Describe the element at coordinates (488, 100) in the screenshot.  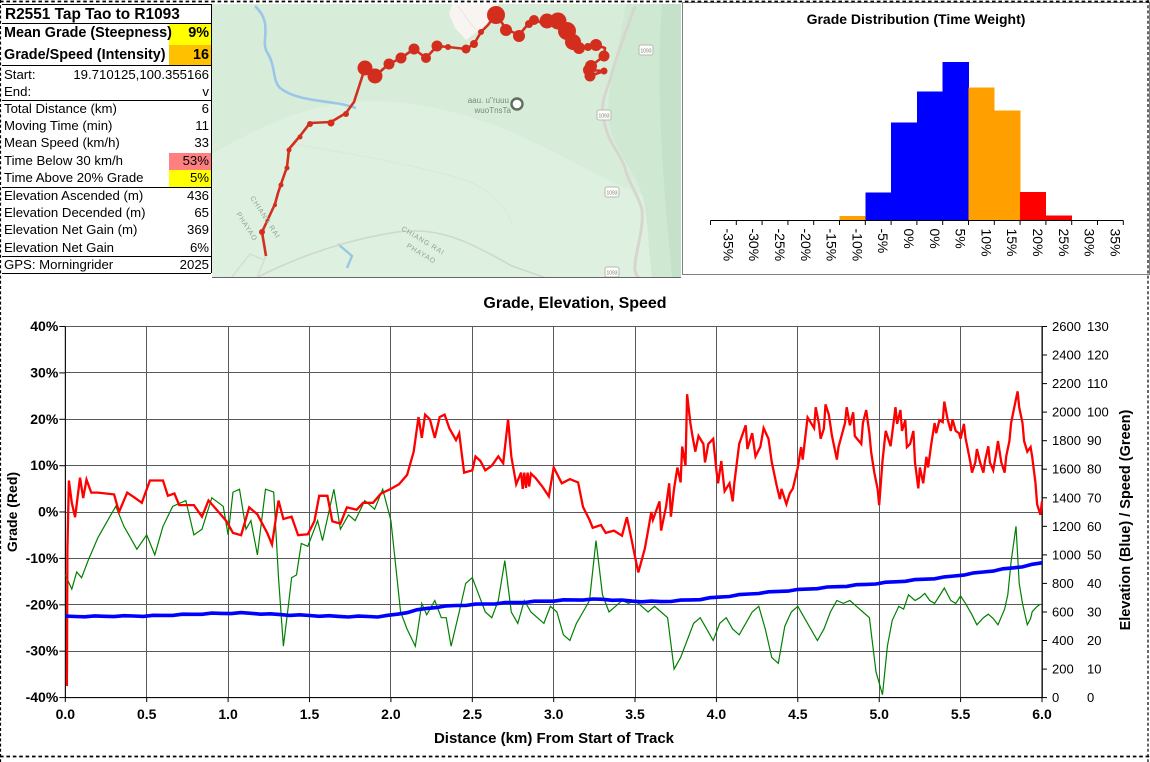
I see `svg-text: aau. u''ruuu` at that location.